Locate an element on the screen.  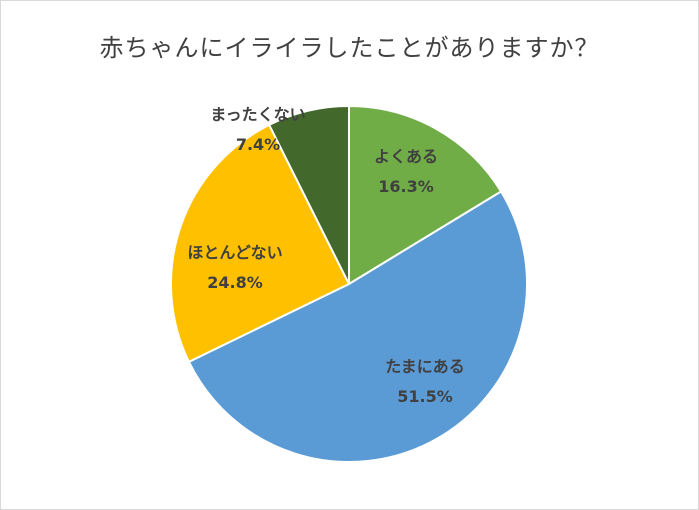
slice-value-sometimes: 51.5% is located at coordinates (425, 396).